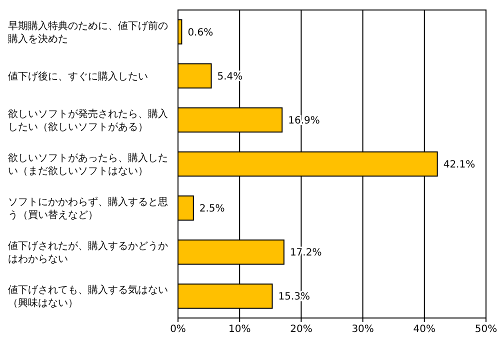  Describe the element at coordinates (424, 330) in the screenshot. I see `x-tick-label: 40%` at that location.